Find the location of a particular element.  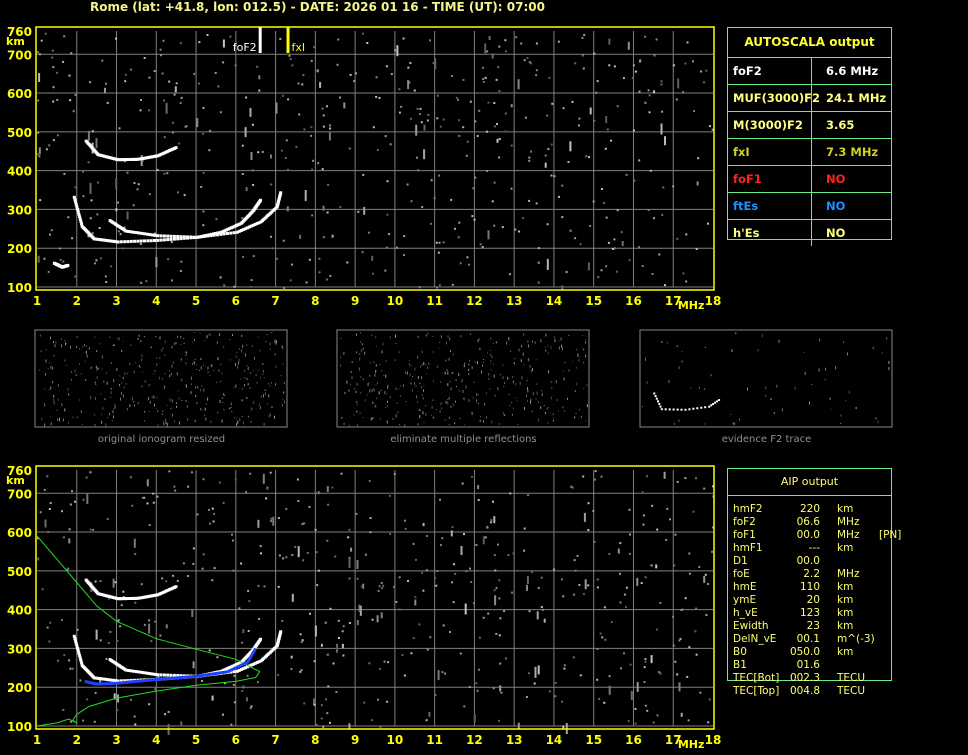

x-tick-label: 7 is located at coordinates (275, 740).